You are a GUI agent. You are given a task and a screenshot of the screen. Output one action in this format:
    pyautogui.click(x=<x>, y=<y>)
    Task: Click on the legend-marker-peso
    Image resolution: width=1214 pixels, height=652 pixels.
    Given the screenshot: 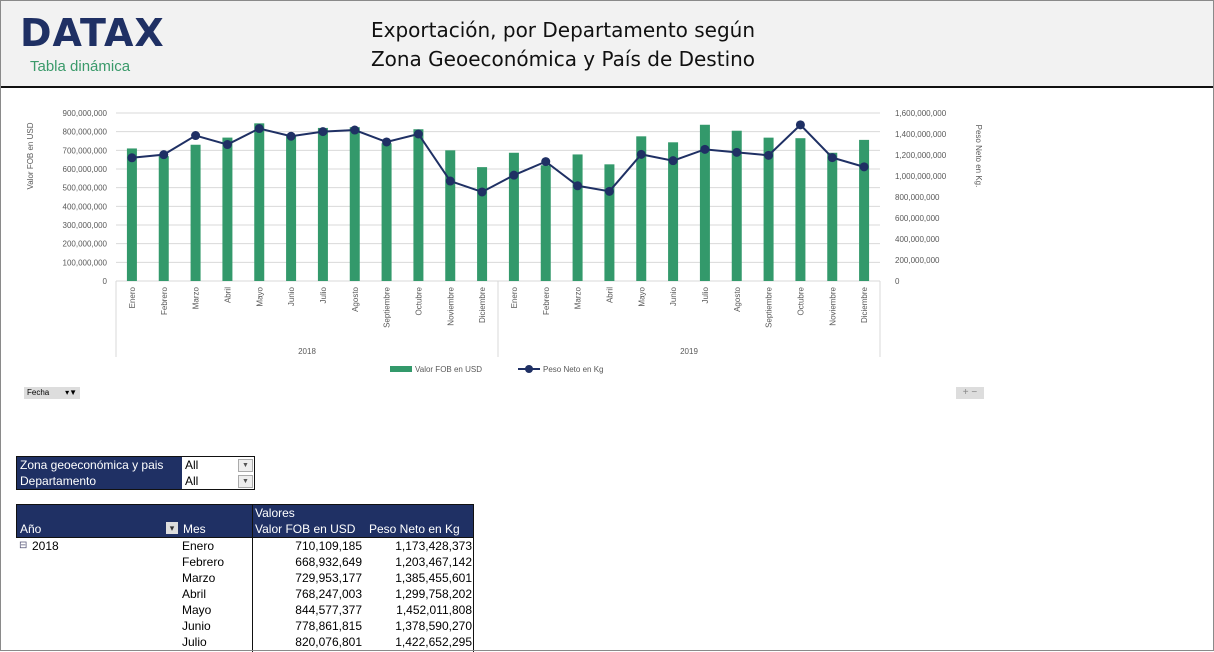 What is the action you would take?
    pyautogui.click(x=529, y=369)
    